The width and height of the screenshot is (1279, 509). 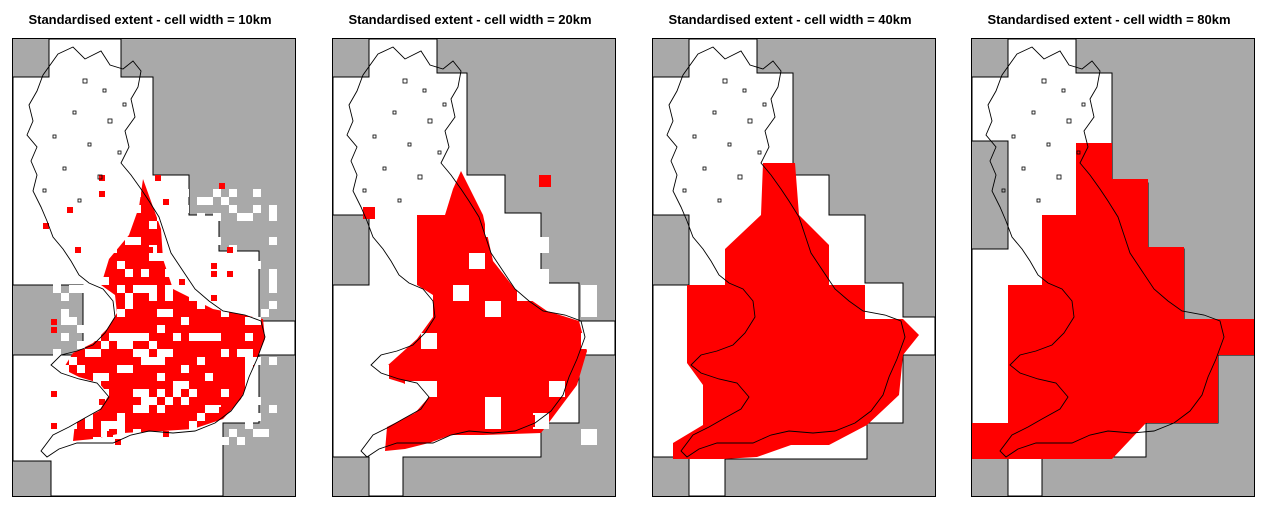 I want to click on panel-title: Standardised extent - cell width = 80km, so click(x=1109, y=19).